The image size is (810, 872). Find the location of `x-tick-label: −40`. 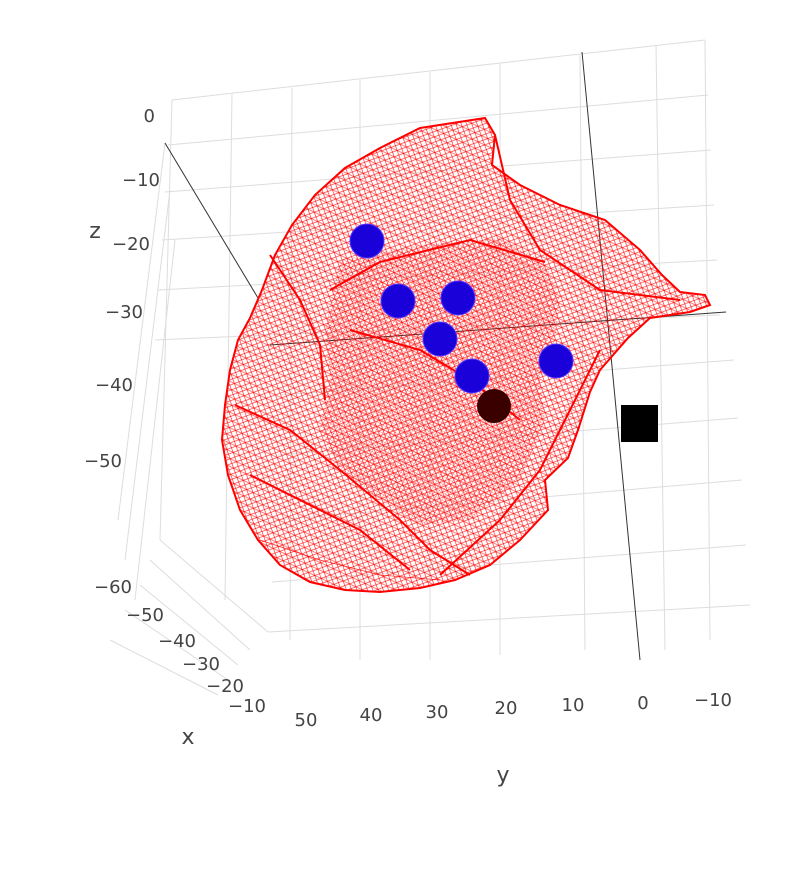

x-tick-label: −40 is located at coordinates (177, 641).